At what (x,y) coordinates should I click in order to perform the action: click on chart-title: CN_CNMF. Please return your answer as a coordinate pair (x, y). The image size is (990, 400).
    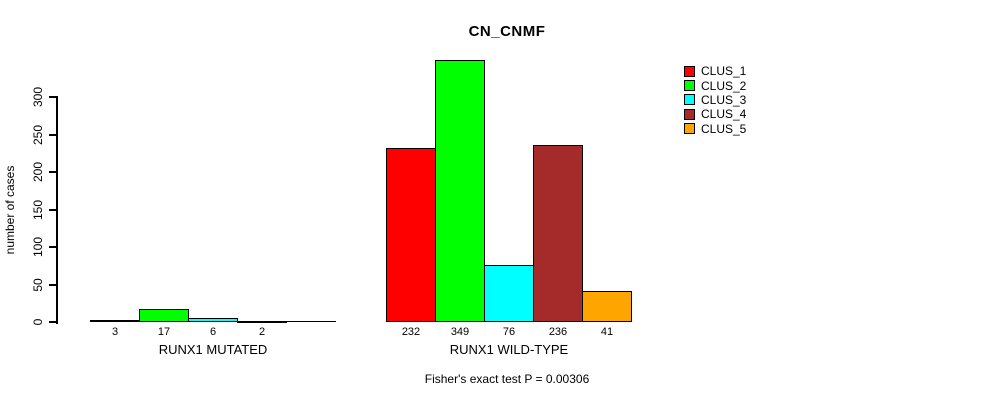
    Looking at the image, I should click on (507, 31).